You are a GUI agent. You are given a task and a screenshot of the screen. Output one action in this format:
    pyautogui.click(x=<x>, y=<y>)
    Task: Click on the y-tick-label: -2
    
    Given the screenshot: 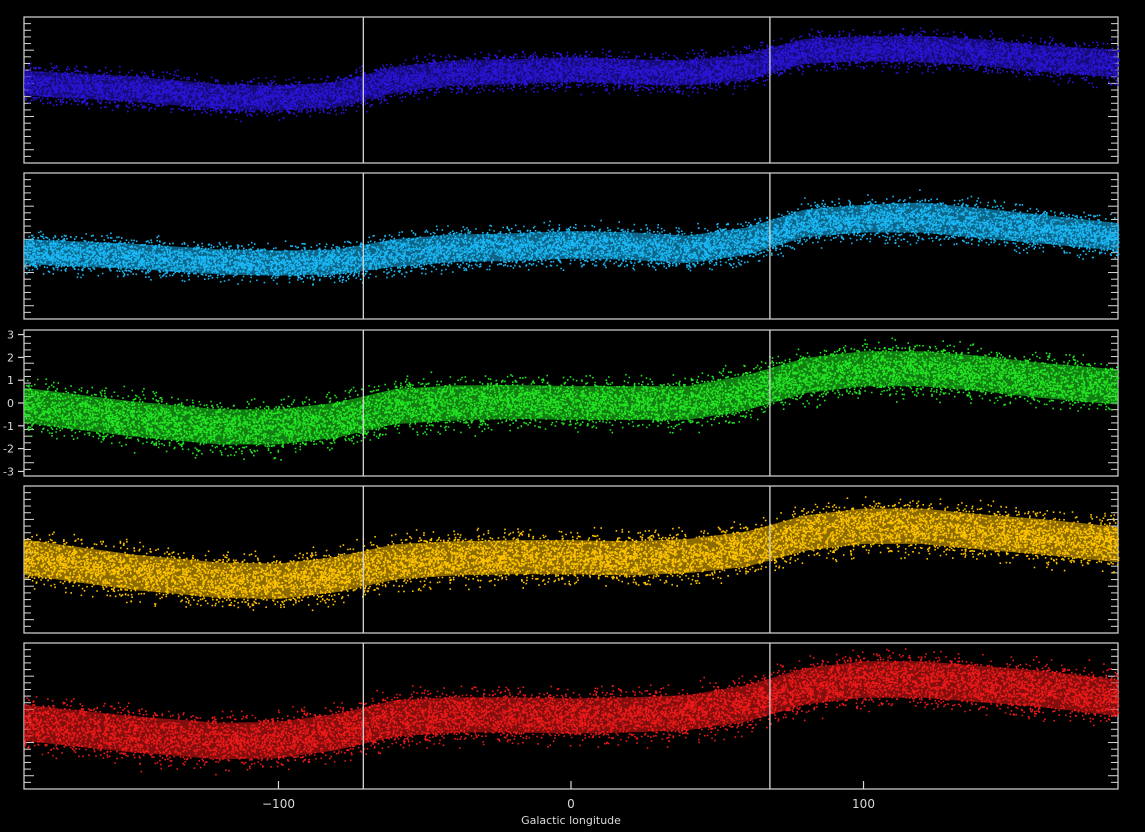 What is the action you would take?
    pyautogui.click(x=8, y=449)
    